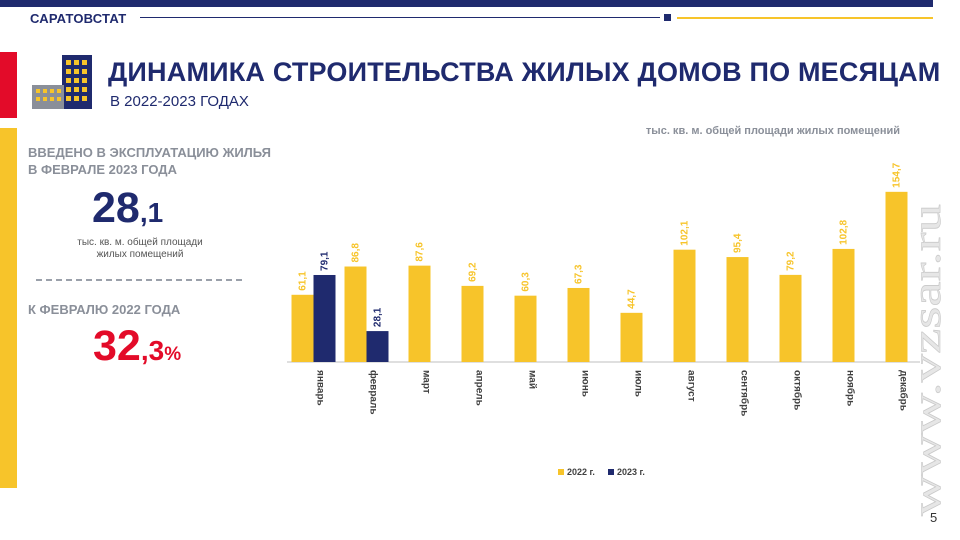 The height and width of the screenshot is (540, 960). I want to click on legend-label-1: 2022 г., so click(581, 472).